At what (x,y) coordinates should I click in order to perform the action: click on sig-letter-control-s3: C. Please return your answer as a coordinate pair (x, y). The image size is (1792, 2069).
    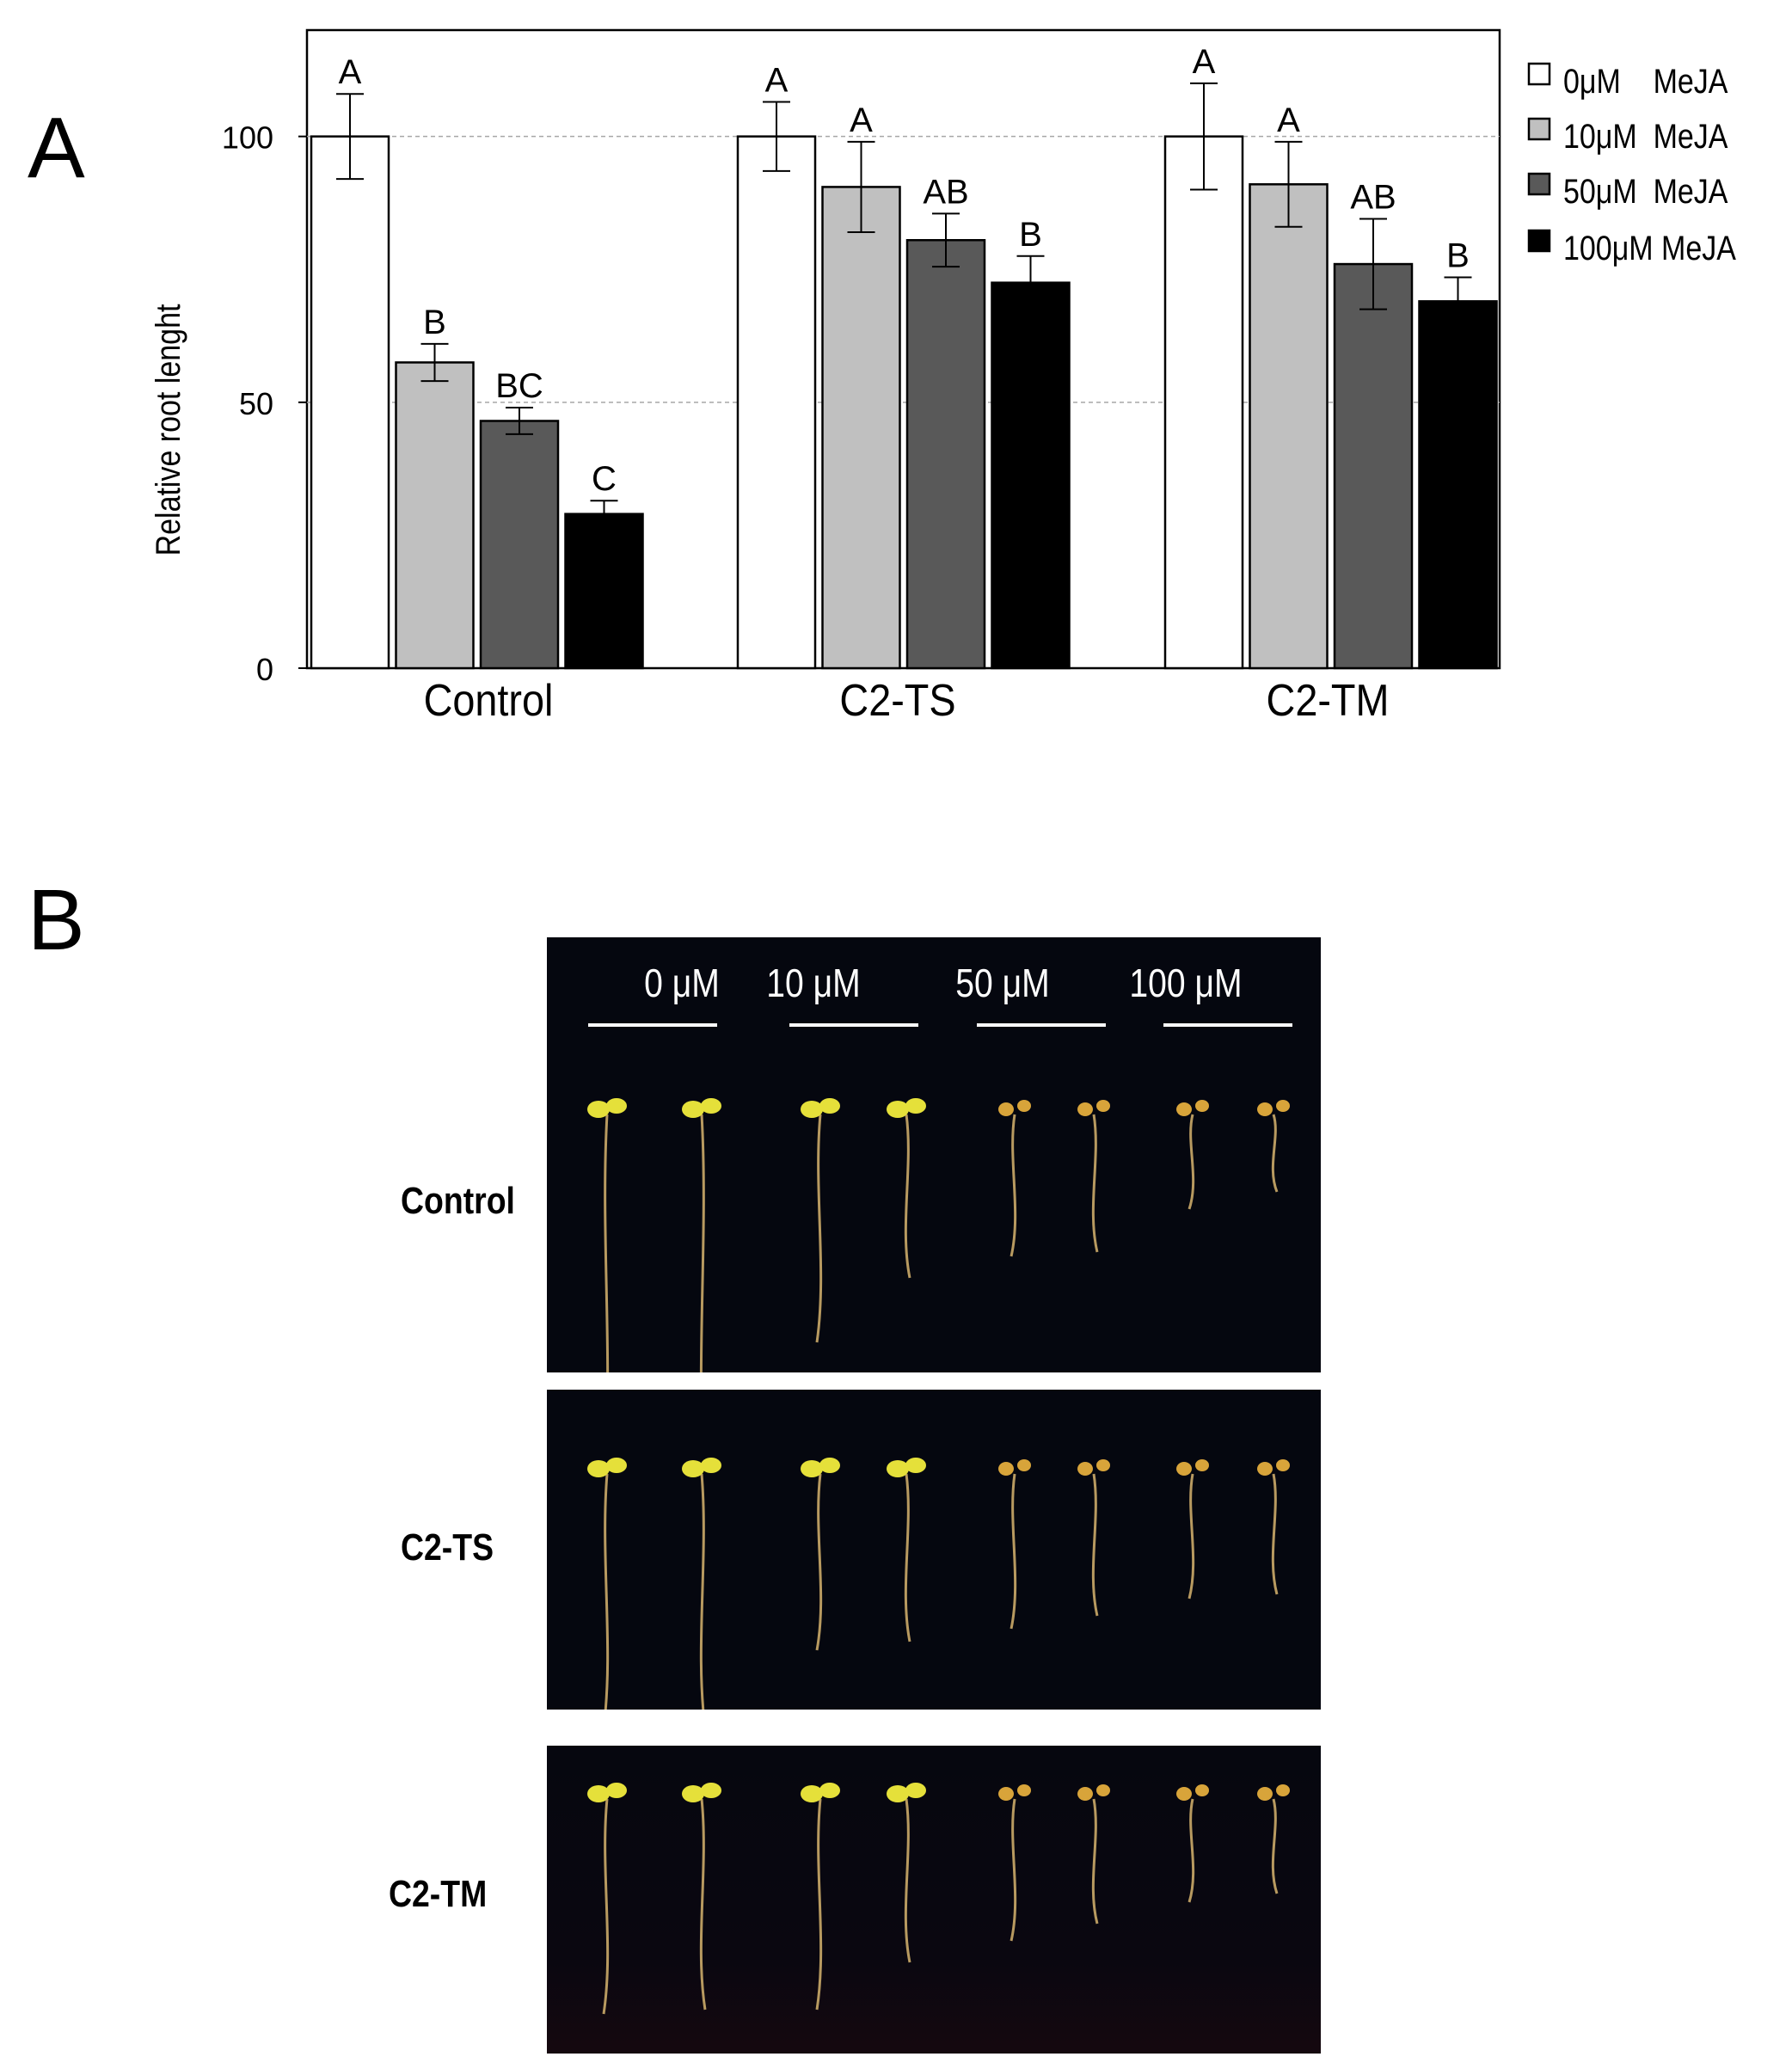
    Looking at the image, I should click on (604, 479).